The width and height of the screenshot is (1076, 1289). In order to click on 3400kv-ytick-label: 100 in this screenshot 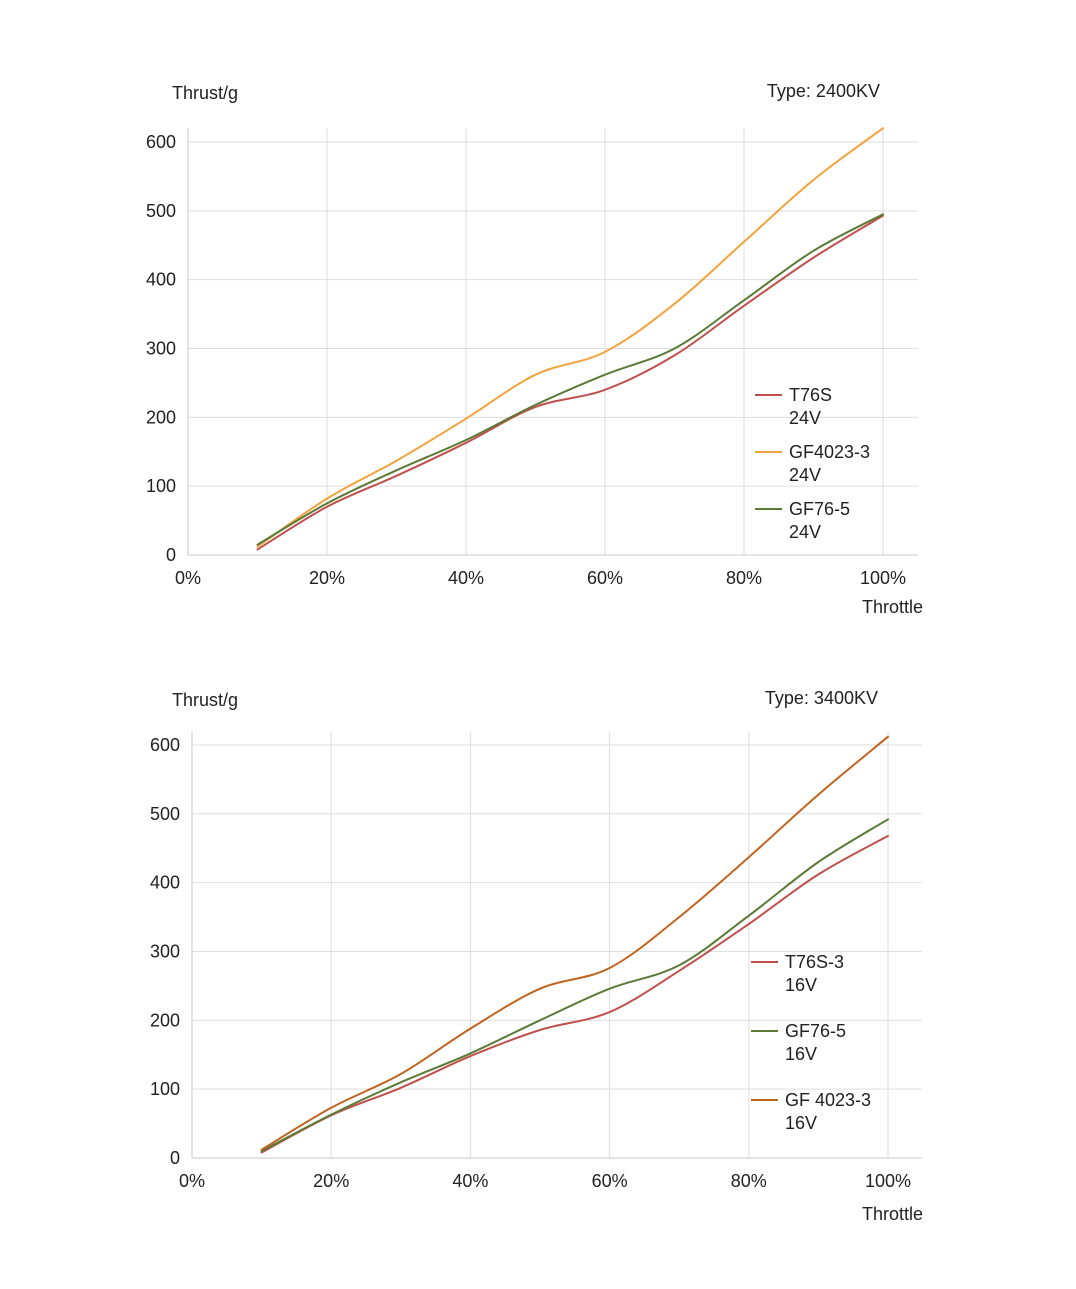, I will do `click(165, 1089)`.